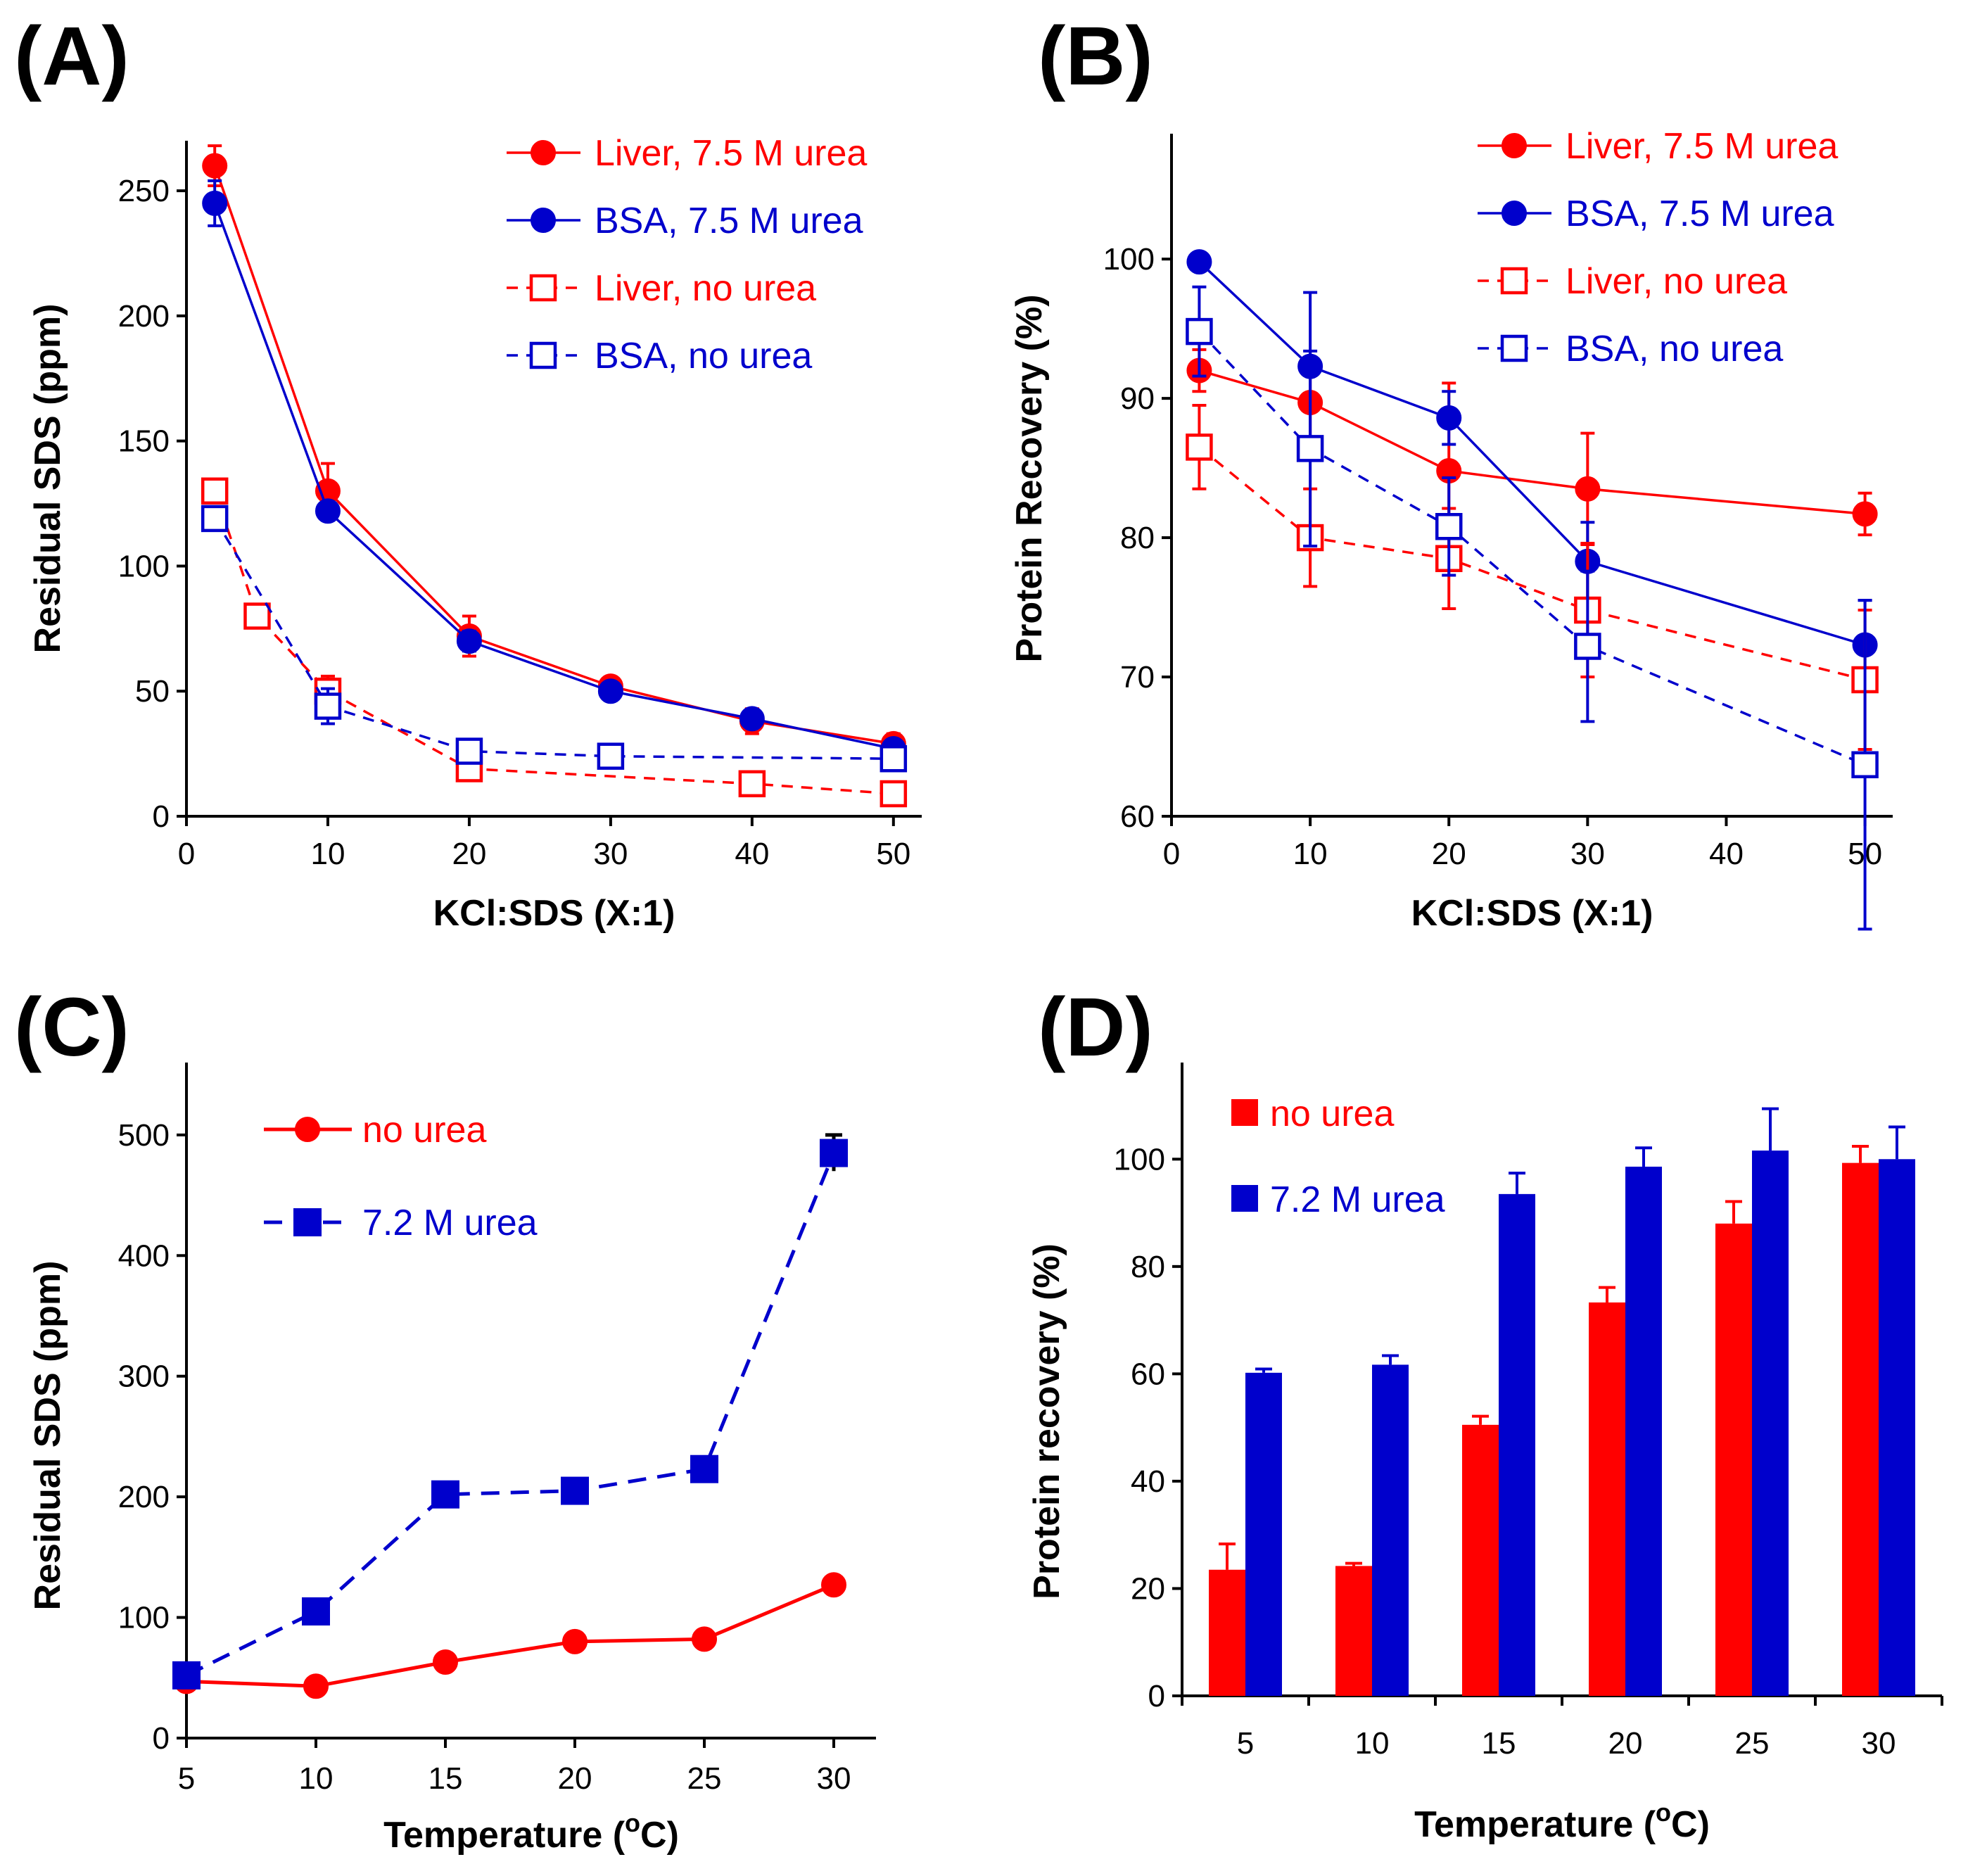  I want to click on x-axis-title: Temperature (oC), so click(1562, 1821).